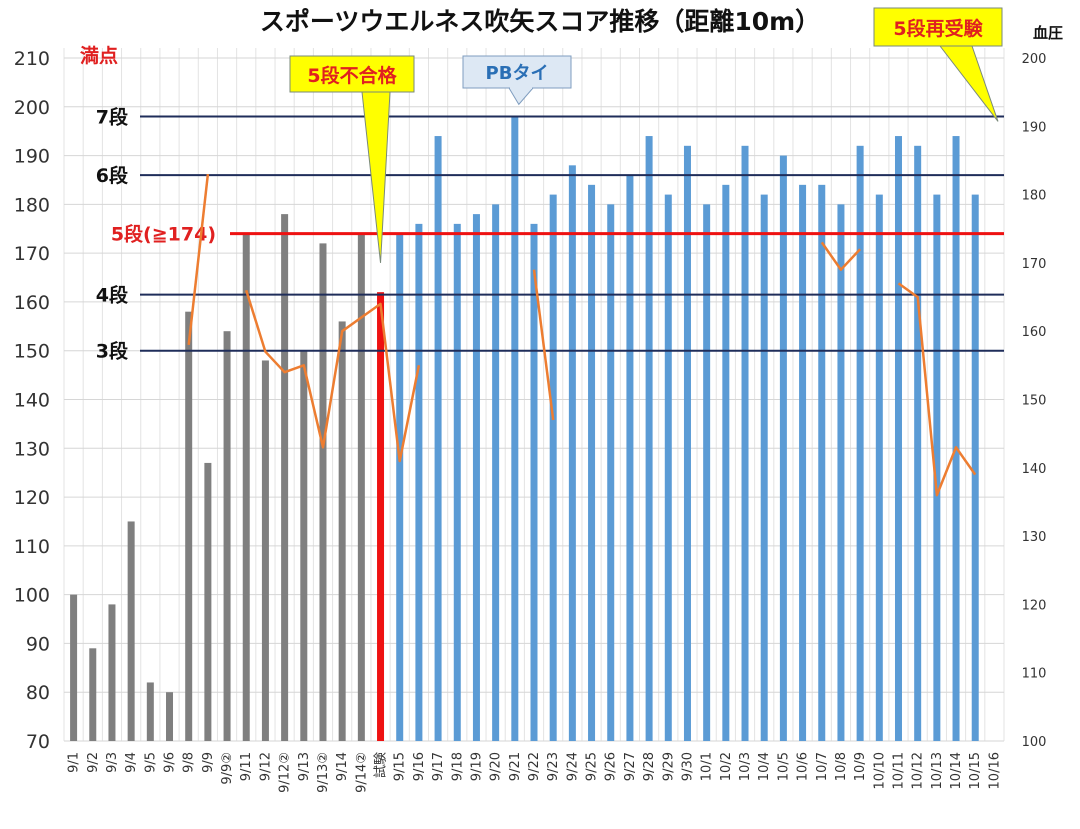  Describe the element at coordinates (93, 762) in the screenshot. I see `x-tick: 9/2` at that location.